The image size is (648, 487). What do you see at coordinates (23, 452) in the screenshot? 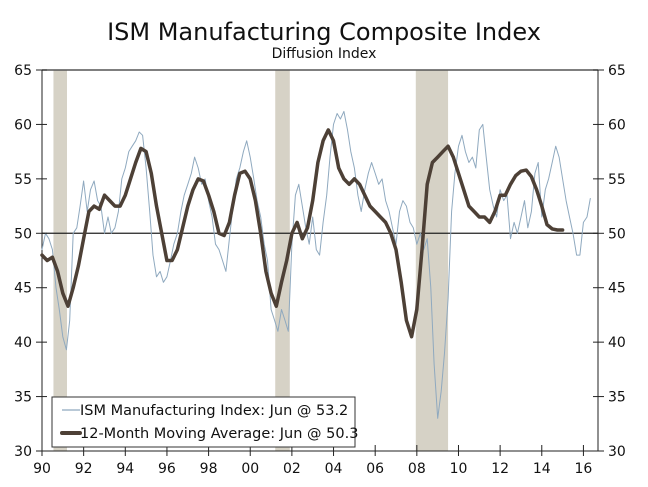
I see `y-tick-label-left: 30` at bounding box center [23, 452].